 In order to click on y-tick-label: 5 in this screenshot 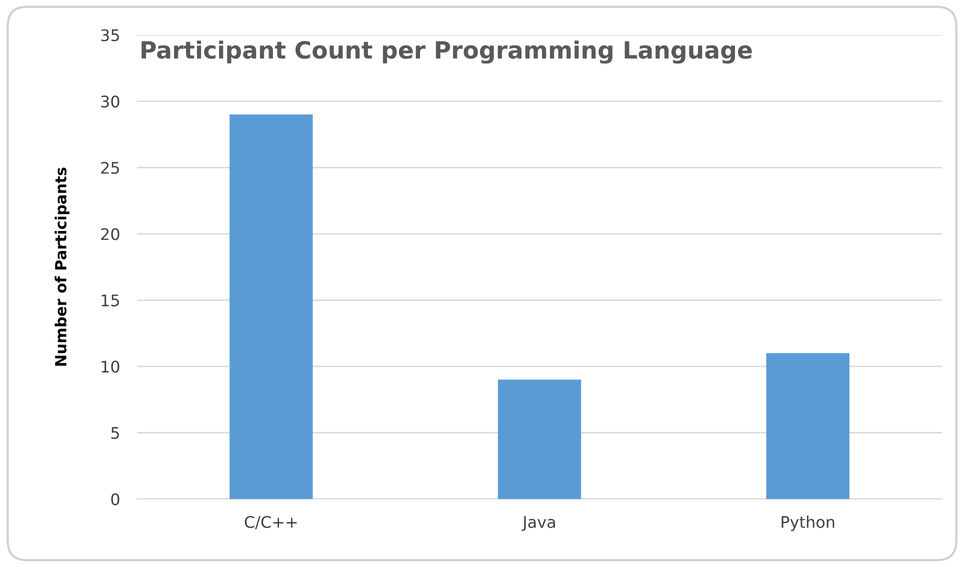, I will do `click(115, 433)`.